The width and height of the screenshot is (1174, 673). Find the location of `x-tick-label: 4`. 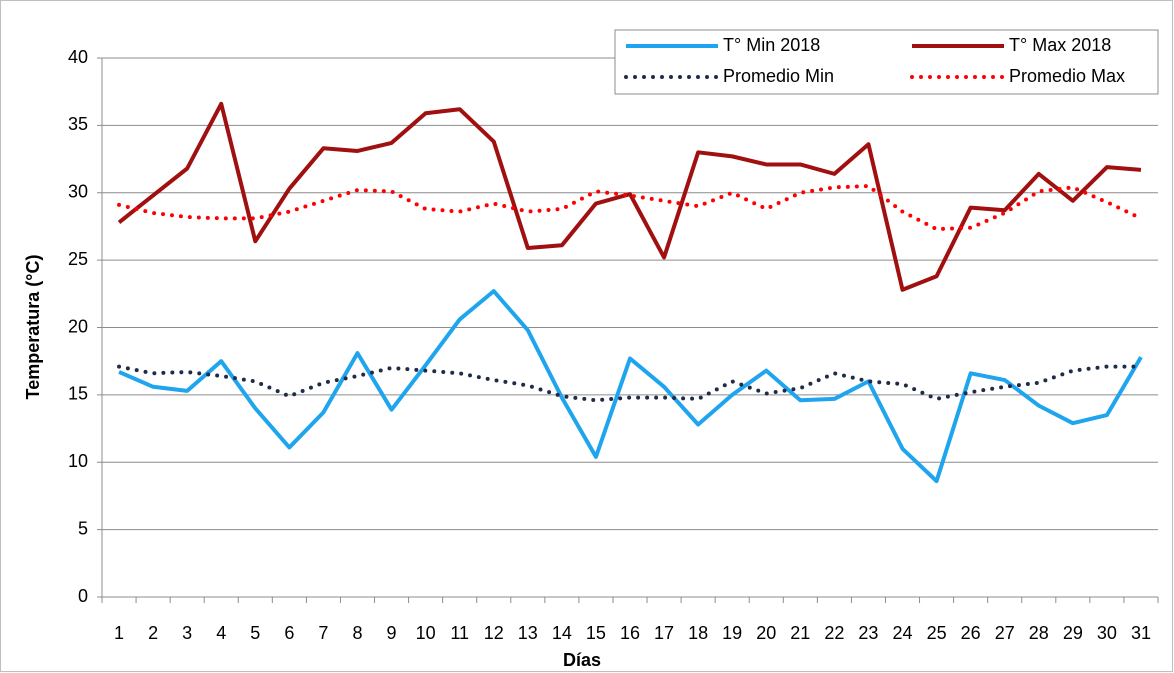

x-tick-label: 4 is located at coordinates (221, 633).